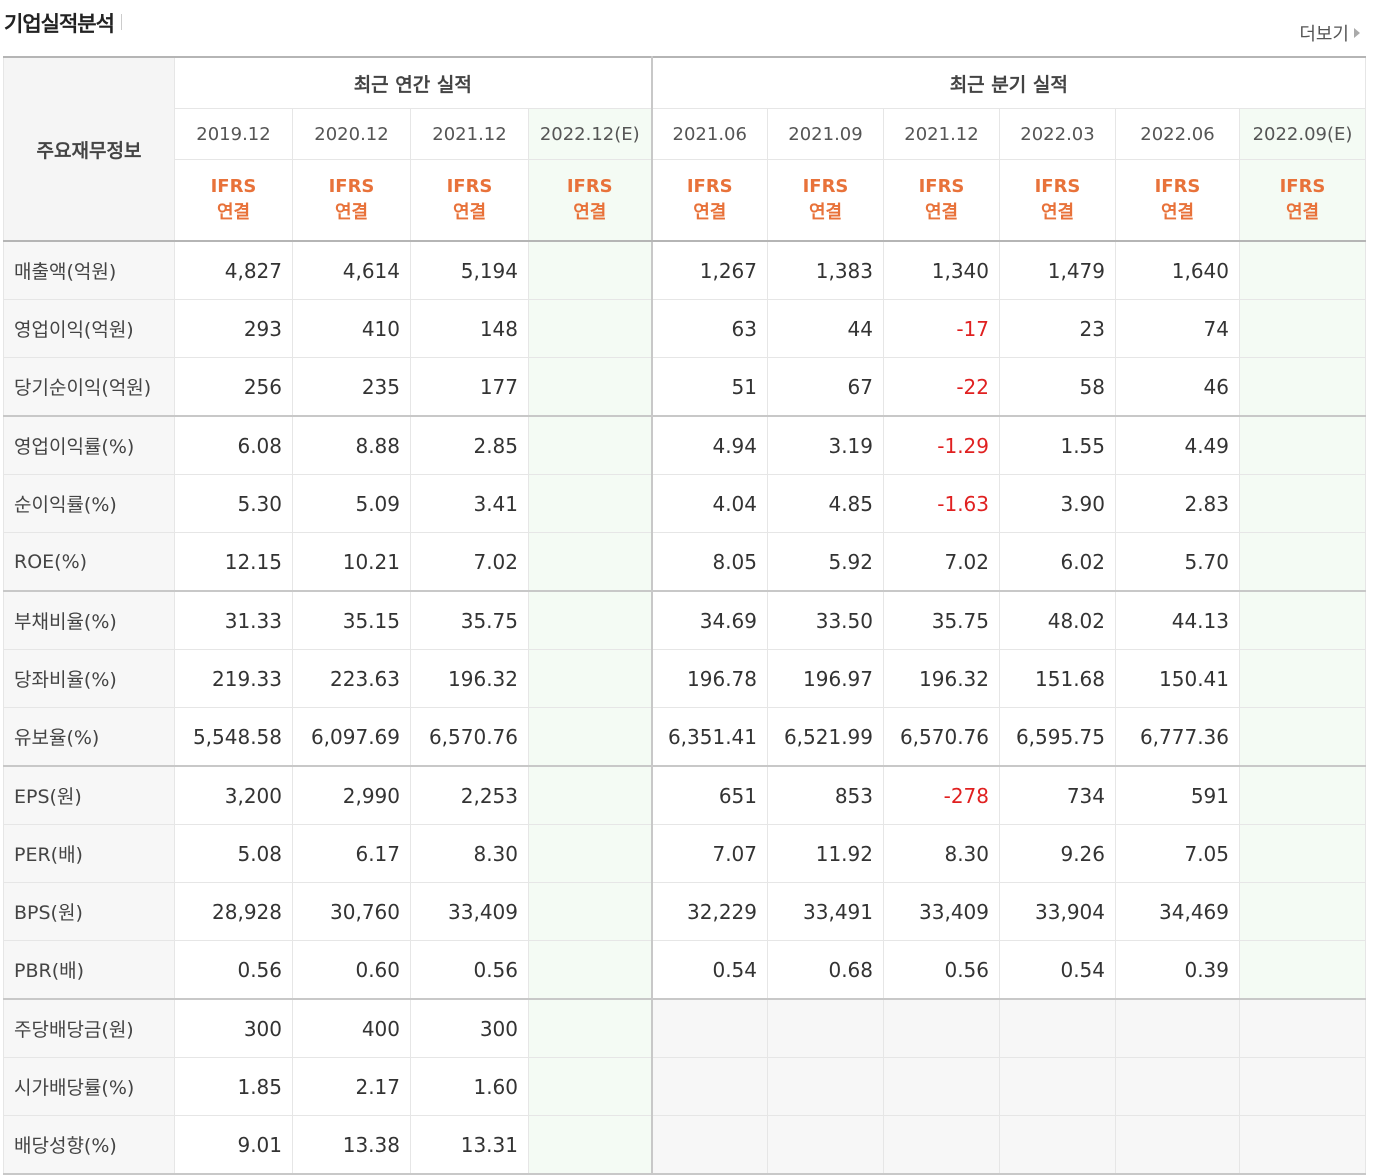  Describe the element at coordinates (709, 795) in the screenshot. I see `table-cell: 651` at that location.